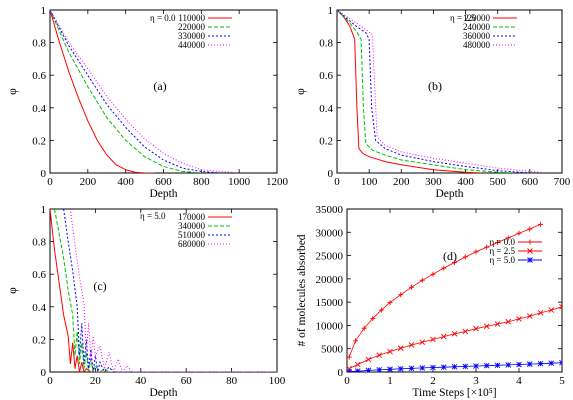  Describe the element at coordinates (454, 296) in the screenshot. I see `data-group` at that location.